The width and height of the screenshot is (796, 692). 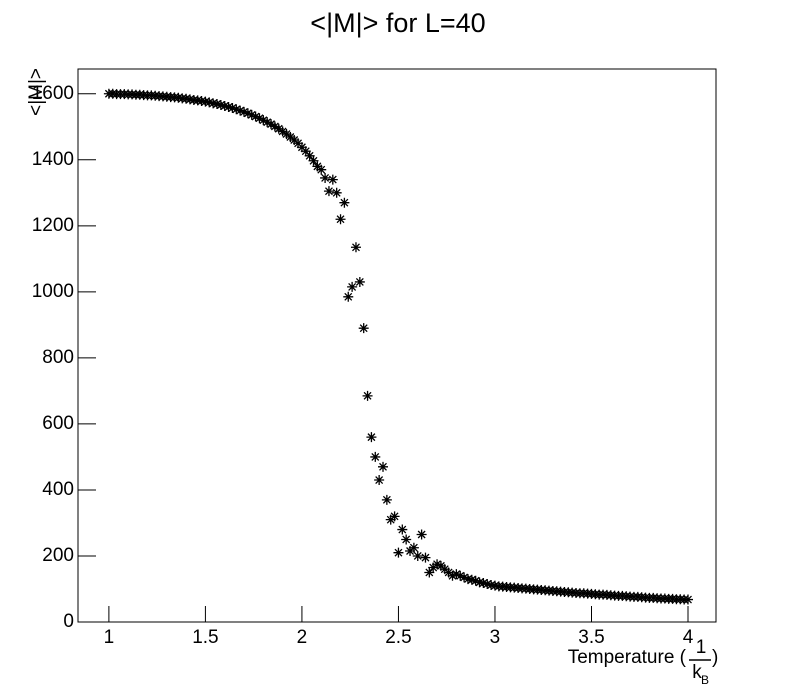 I want to click on x-tick-label: 1.5, so click(x=205, y=637).